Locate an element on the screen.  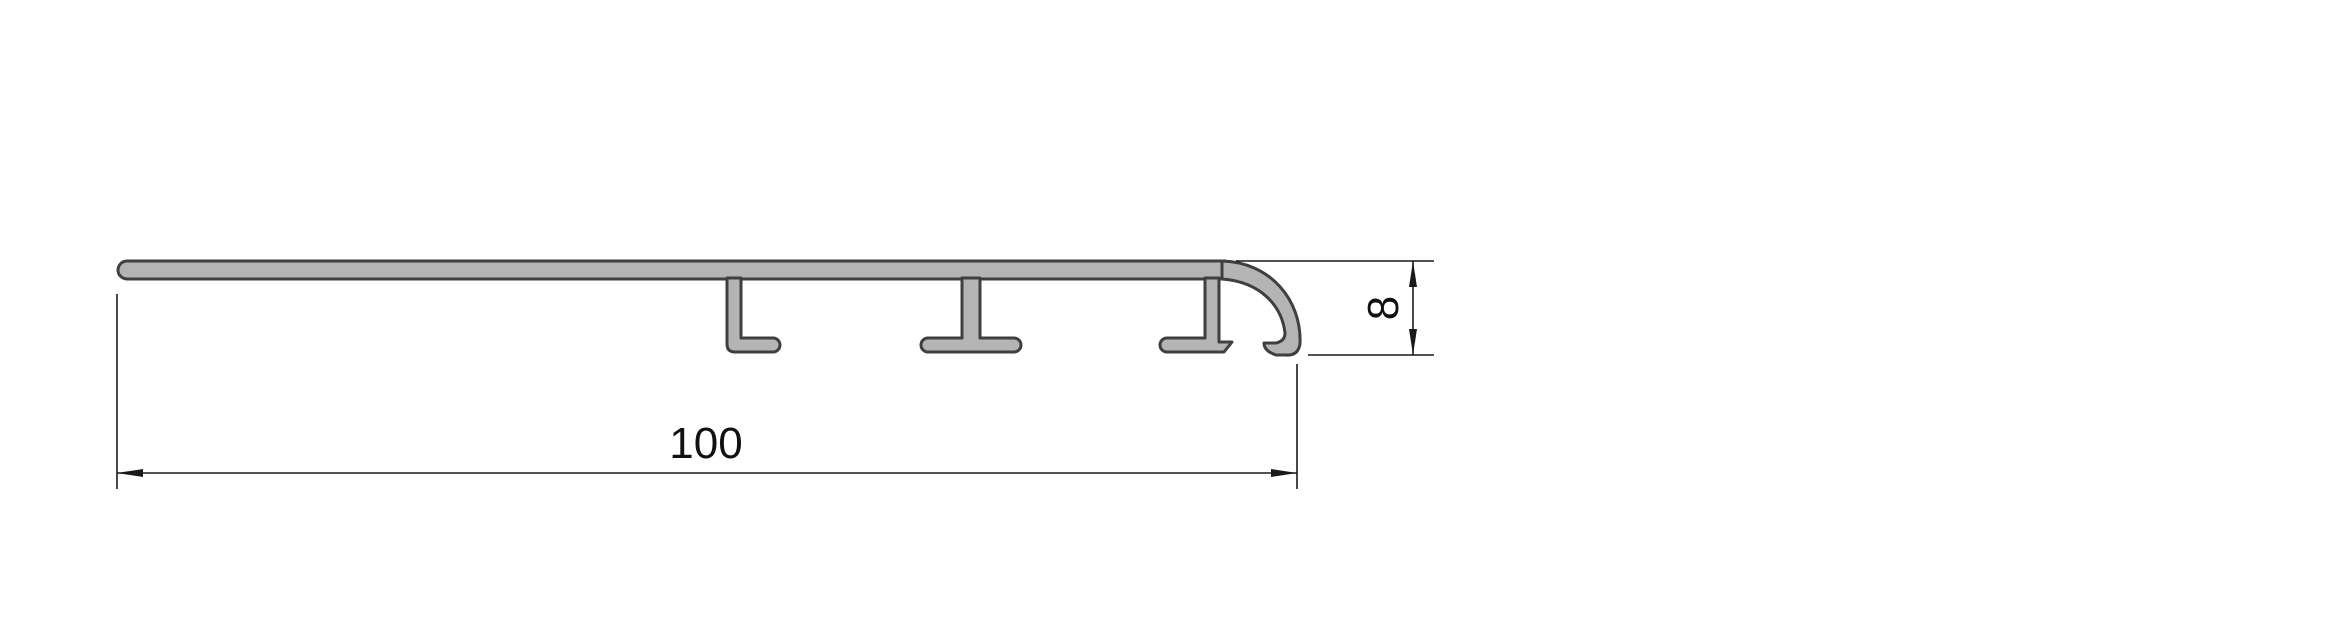
middle-t-leg is located at coordinates (971, 315).